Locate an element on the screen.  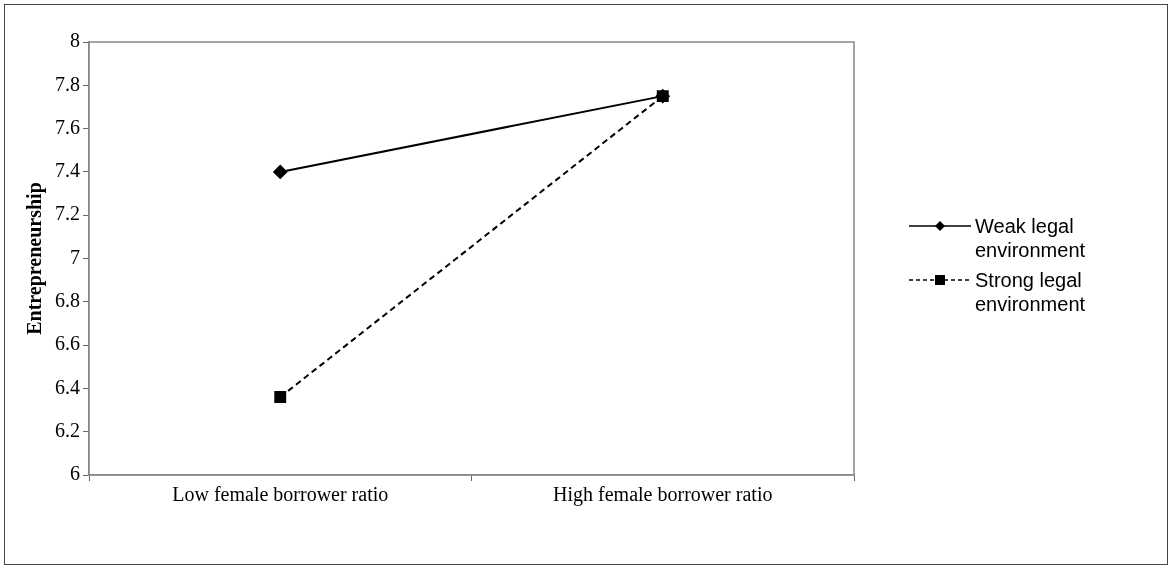
y-tick-label: 7 is located at coordinates (75, 256).